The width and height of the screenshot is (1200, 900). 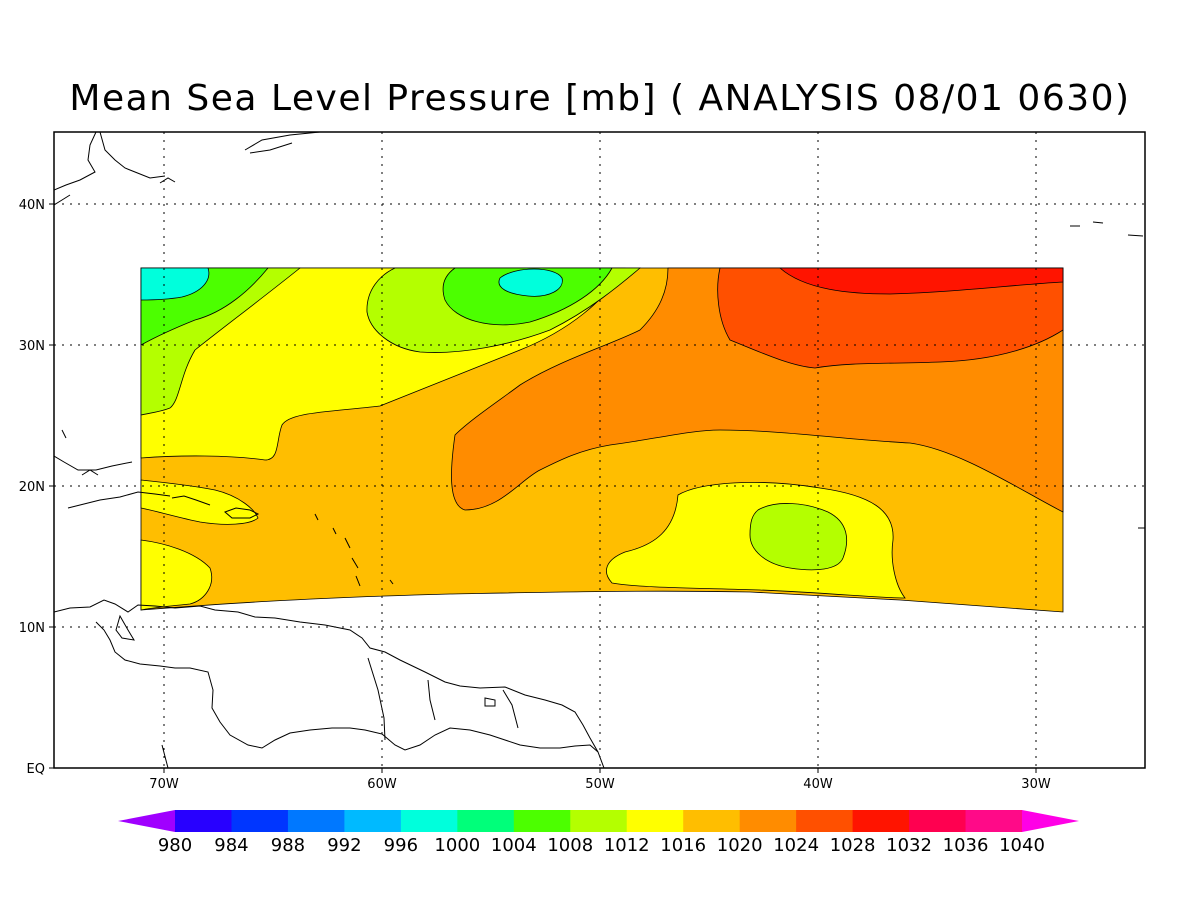 What do you see at coordinates (890, 318) in the screenshot?
I see `region-high` at bounding box center [890, 318].